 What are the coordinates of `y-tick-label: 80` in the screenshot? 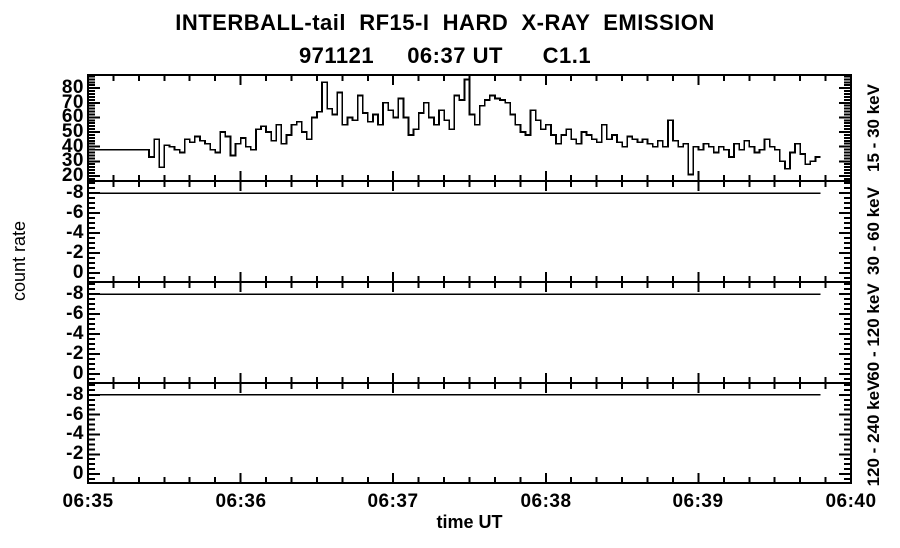 It's located at (72, 88).